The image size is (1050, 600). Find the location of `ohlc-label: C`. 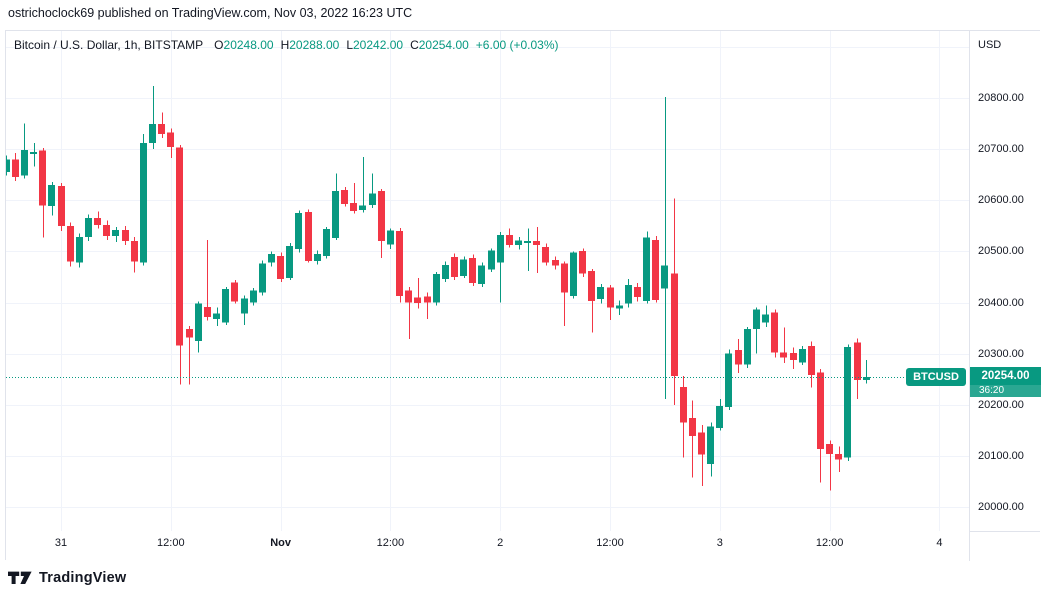

ohlc-label: C is located at coordinates (414, 45).